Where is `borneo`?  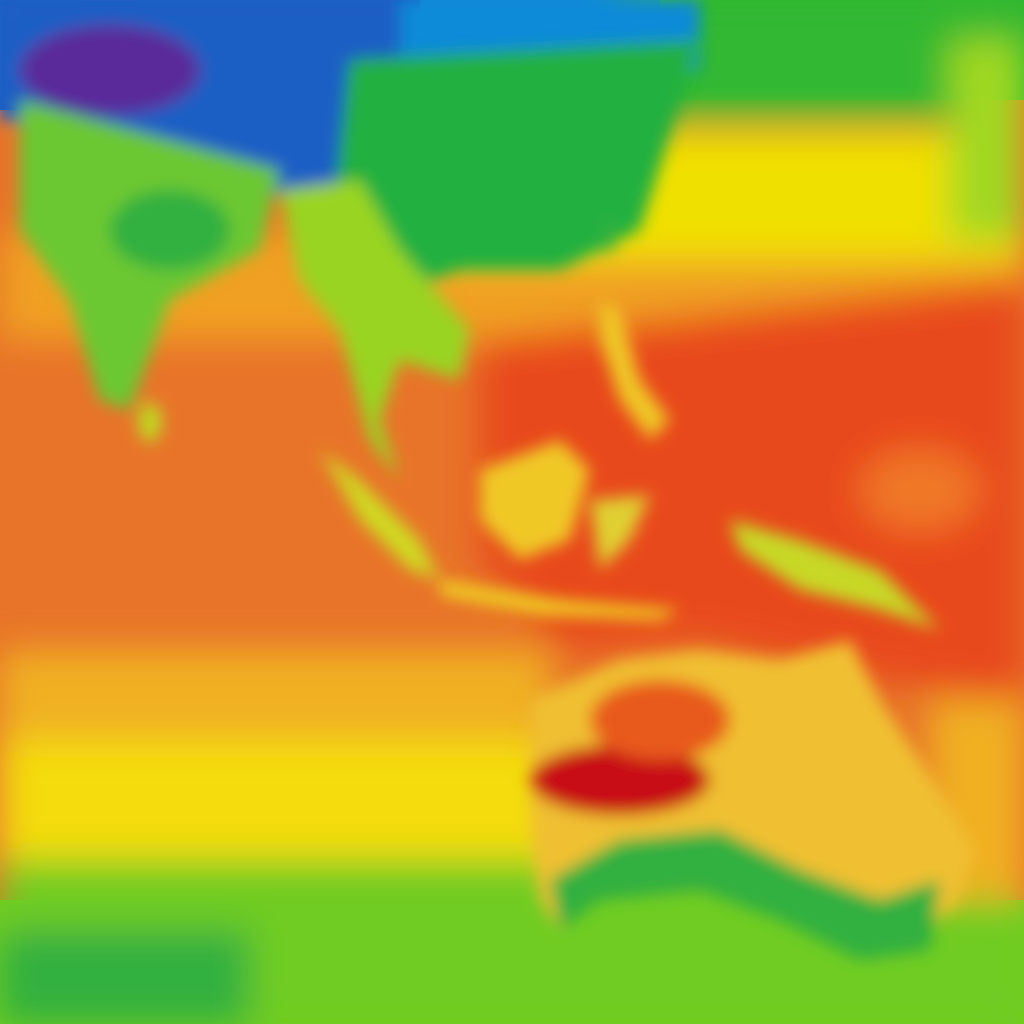
borneo is located at coordinates (535, 500).